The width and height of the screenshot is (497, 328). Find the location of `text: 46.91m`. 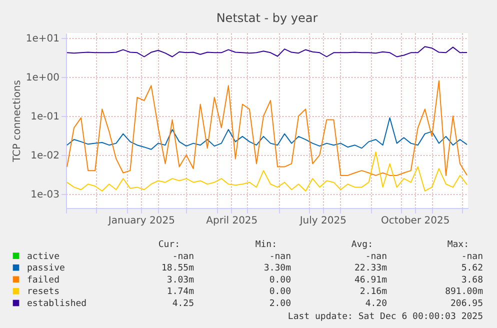

text: 46.91m is located at coordinates (370, 280).